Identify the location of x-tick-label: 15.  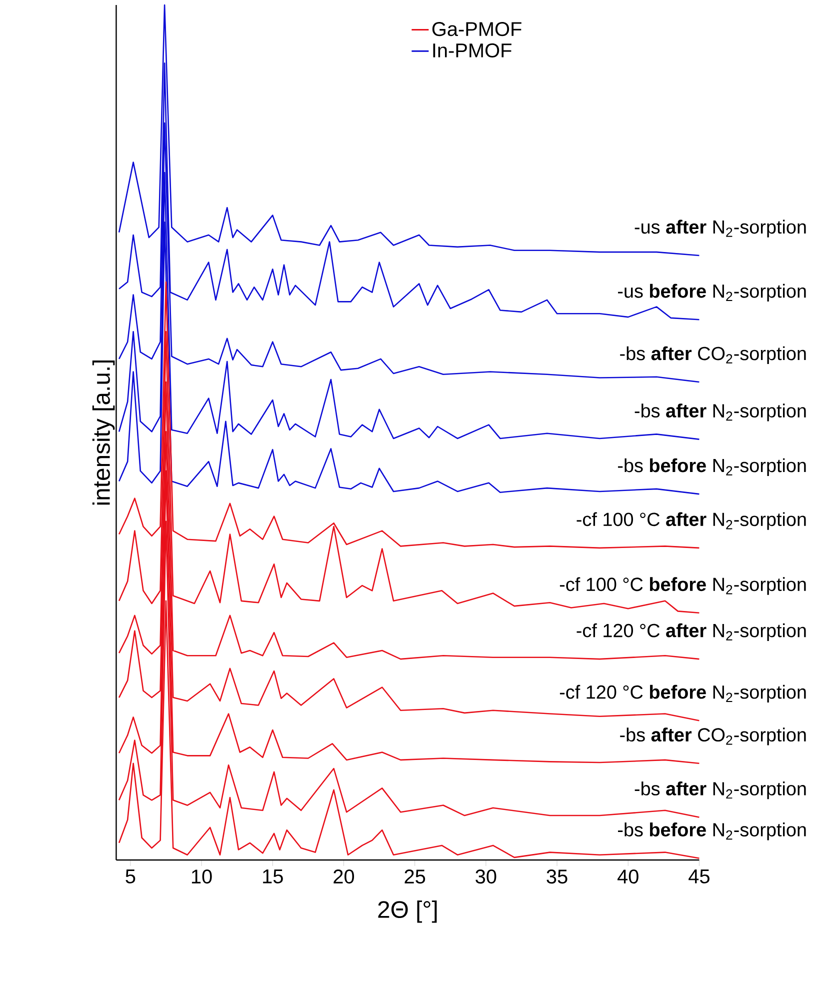
(272, 877).